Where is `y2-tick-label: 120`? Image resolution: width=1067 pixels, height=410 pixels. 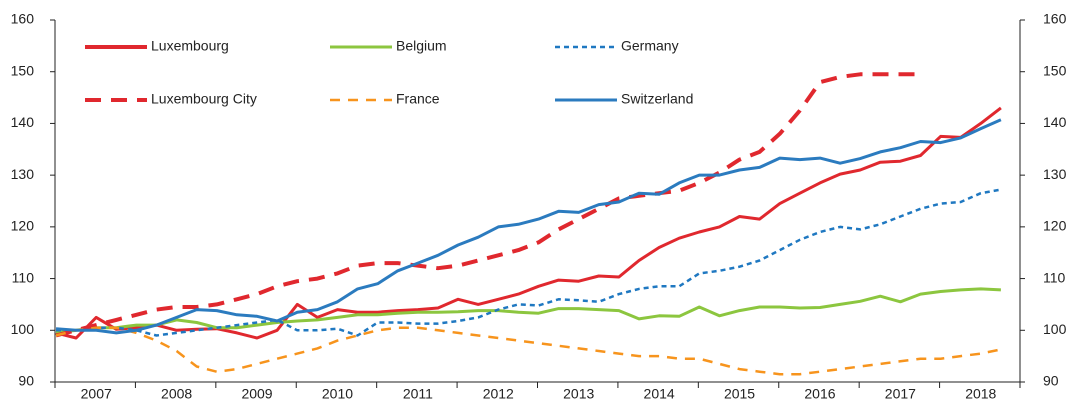
y2-tick-label: 120 is located at coordinates (1055, 226).